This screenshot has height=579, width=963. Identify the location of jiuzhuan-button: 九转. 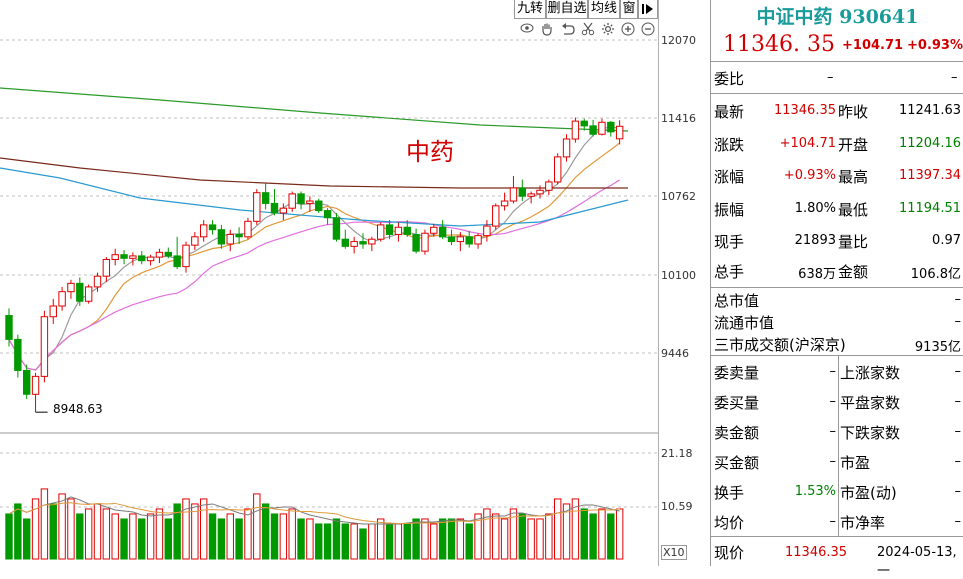
(530, 9).